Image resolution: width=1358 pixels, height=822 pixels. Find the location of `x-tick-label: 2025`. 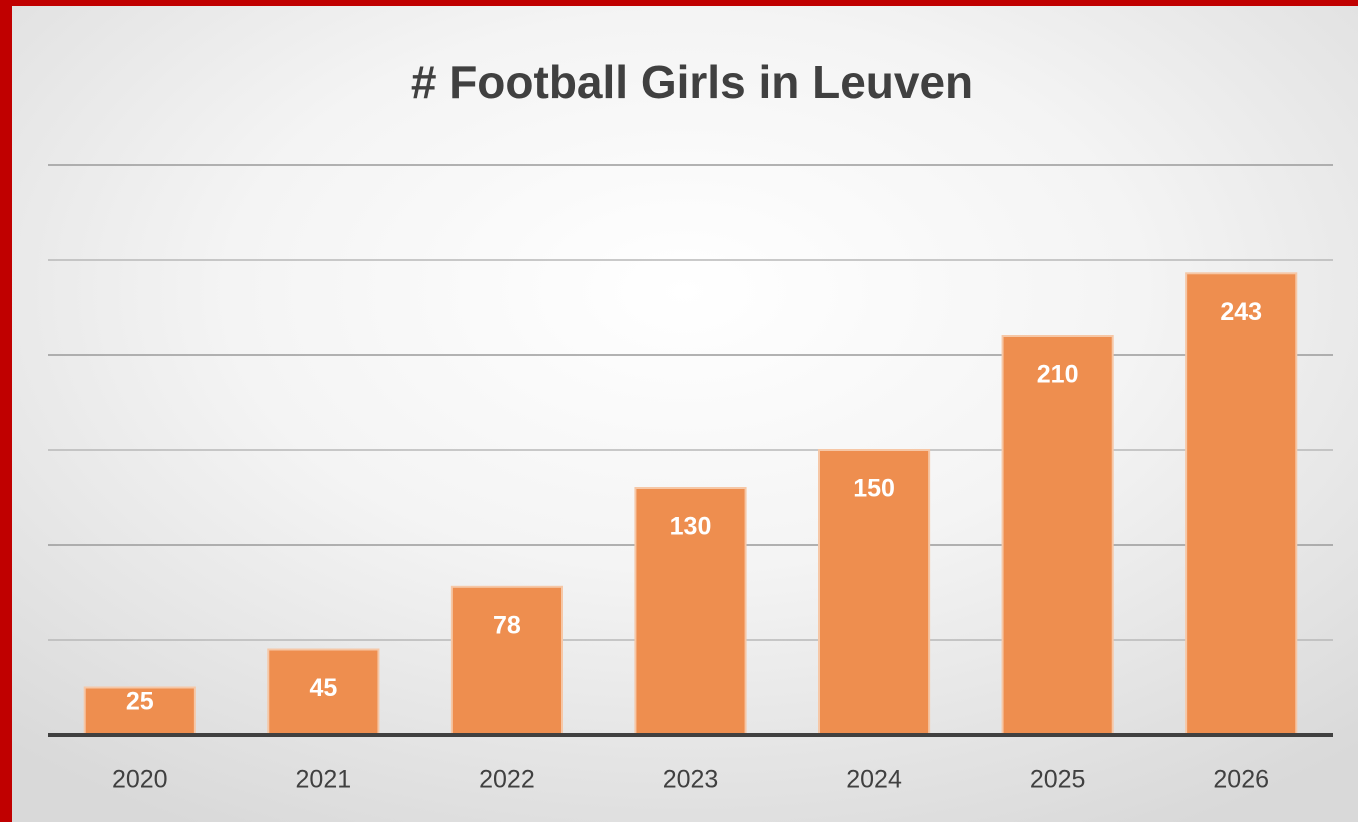

x-tick-label: 2025 is located at coordinates (1058, 780).